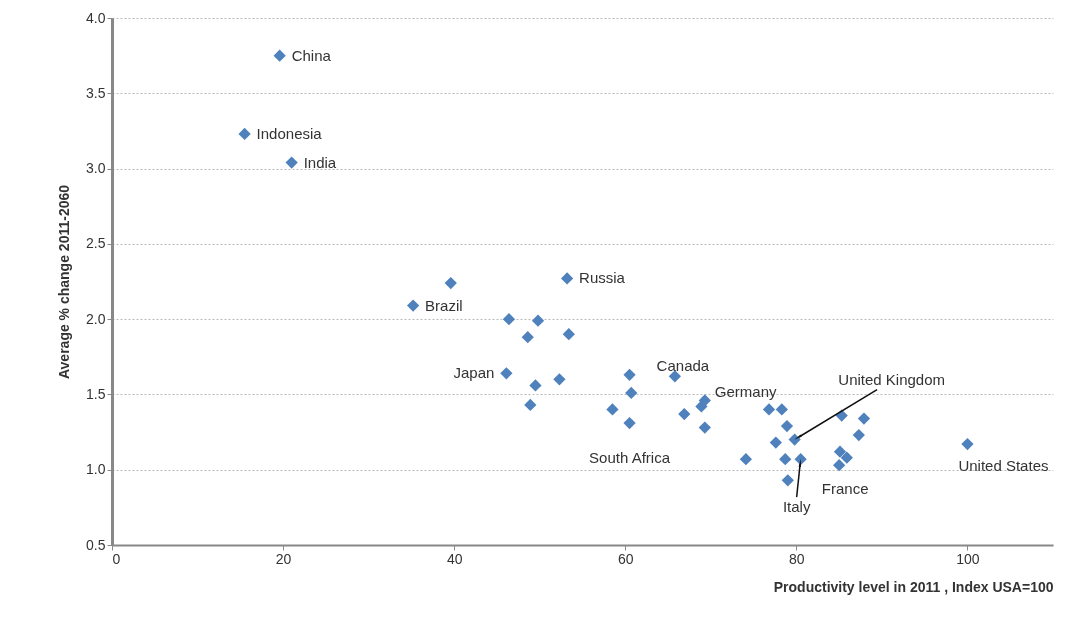 This screenshot has width=1074, height=617. Describe the element at coordinates (797, 558) in the screenshot. I see `x-tick-label: 80` at that location.